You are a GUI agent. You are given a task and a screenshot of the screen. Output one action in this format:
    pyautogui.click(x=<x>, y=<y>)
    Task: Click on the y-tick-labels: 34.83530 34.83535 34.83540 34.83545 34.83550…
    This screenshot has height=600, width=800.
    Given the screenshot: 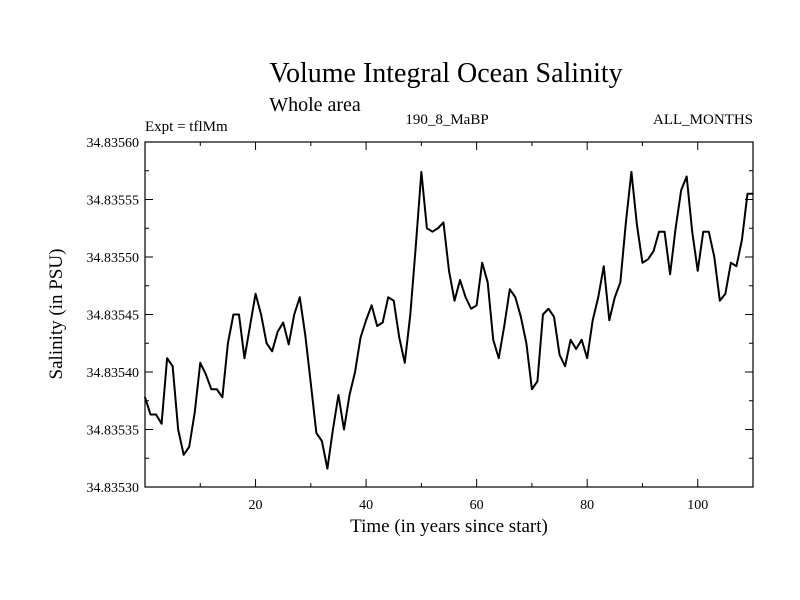 What is the action you would take?
    pyautogui.click(x=113, y=316)
    